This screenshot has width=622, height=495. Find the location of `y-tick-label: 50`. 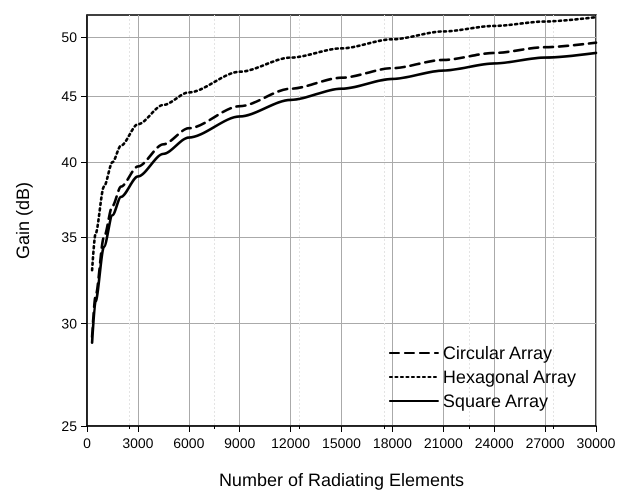

y-tick-label: 50 is located at coordinates (69, 37).